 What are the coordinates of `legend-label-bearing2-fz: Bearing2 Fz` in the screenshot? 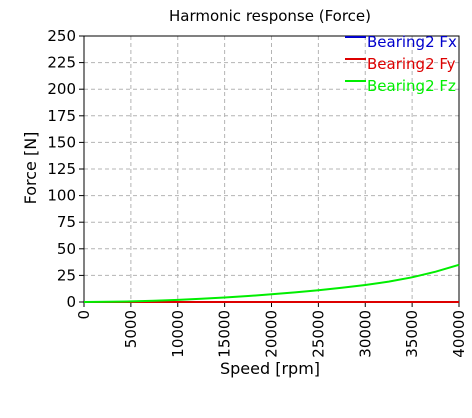 It's located at (411, 86).